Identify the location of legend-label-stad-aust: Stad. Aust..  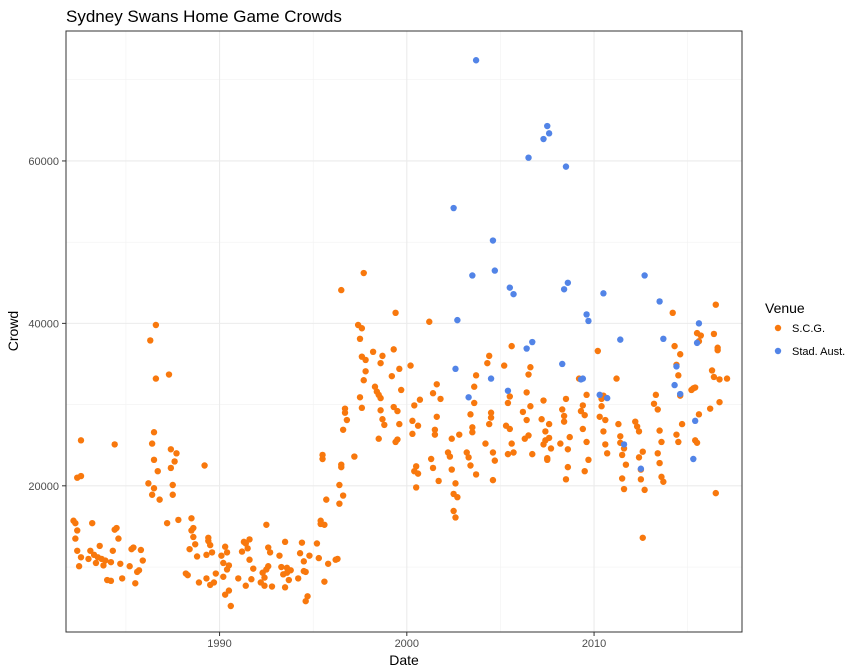
(818, 352).